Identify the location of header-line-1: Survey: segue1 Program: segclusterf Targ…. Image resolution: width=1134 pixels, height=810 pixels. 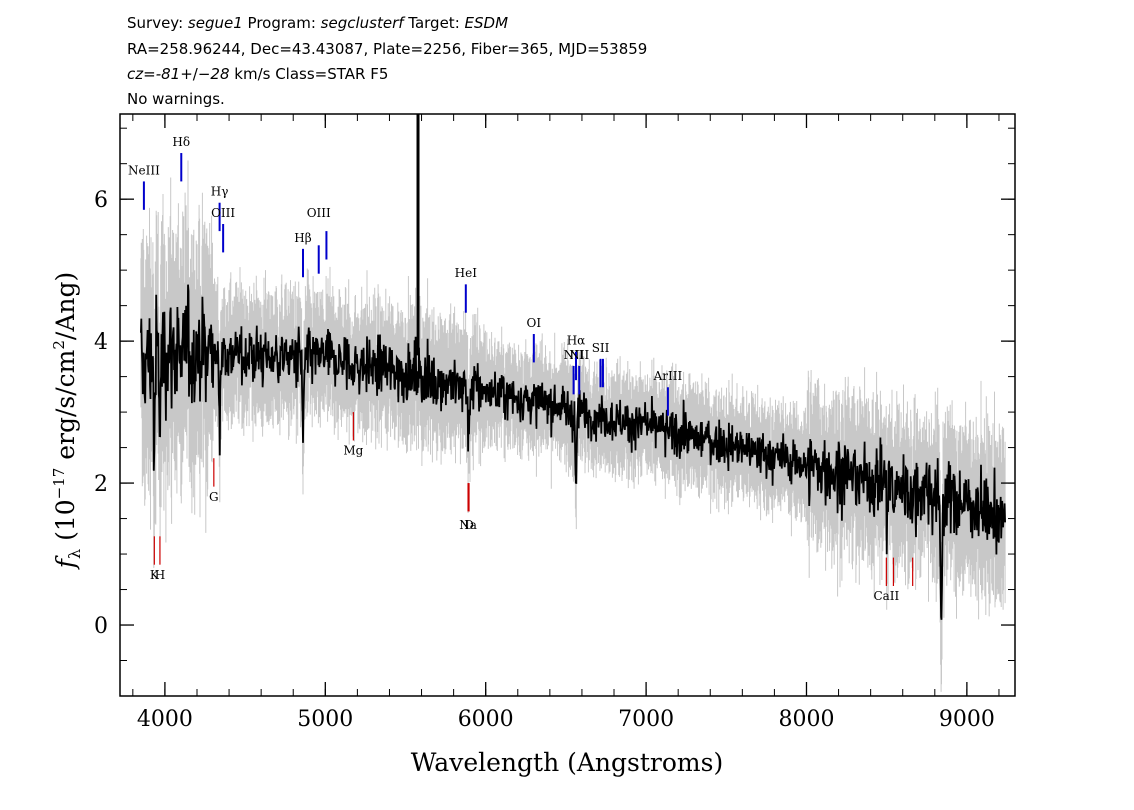
(317, 23).